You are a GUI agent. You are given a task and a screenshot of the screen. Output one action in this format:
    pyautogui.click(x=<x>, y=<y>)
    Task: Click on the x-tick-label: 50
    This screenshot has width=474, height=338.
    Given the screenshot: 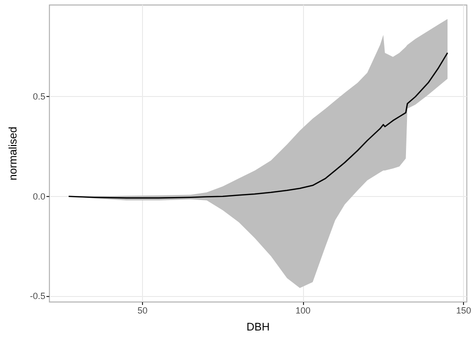 What is the action you would take?
    pyautogui.click(x=143, y=311)
    